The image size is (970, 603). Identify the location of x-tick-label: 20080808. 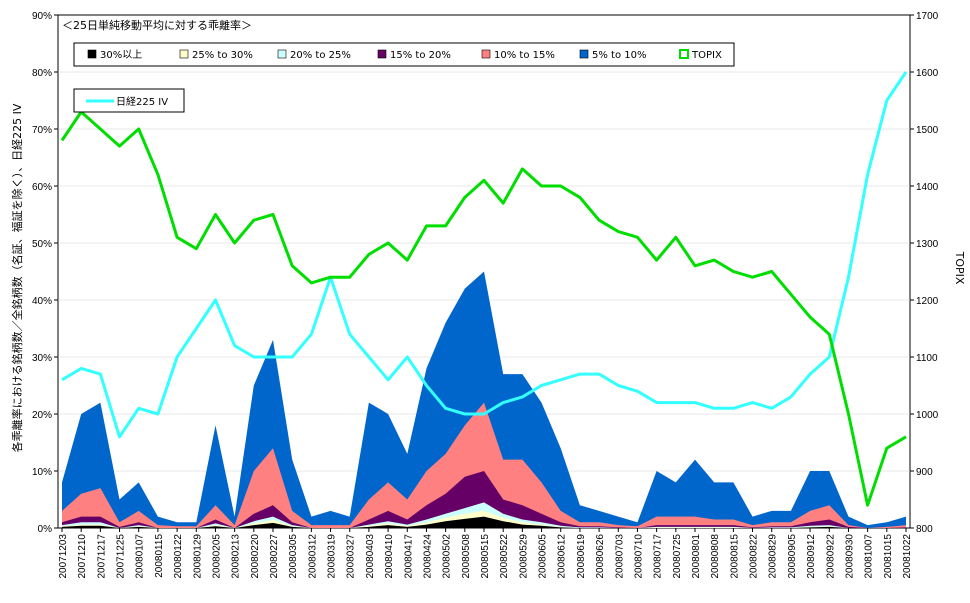
(715, 556).